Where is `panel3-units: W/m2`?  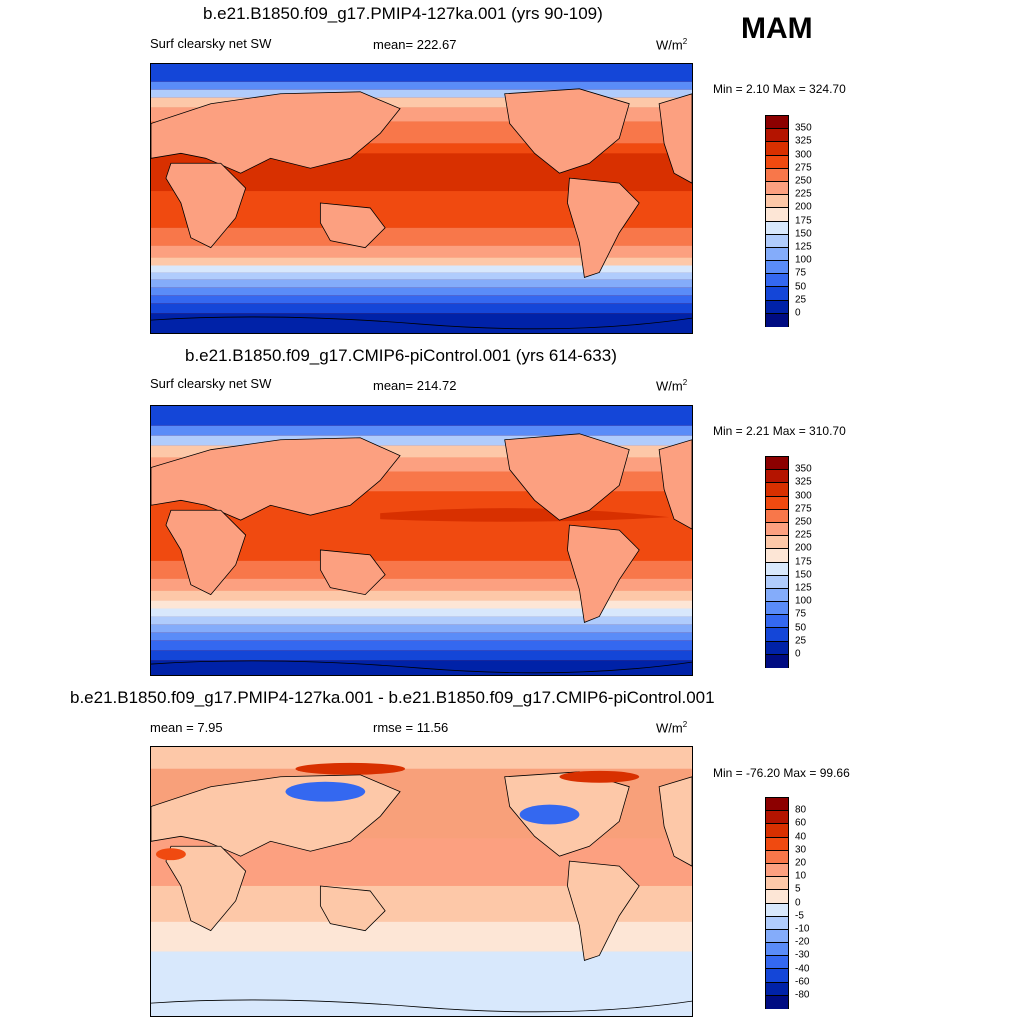
panel3-units: W/m2 is located at coordinates (672, 728).